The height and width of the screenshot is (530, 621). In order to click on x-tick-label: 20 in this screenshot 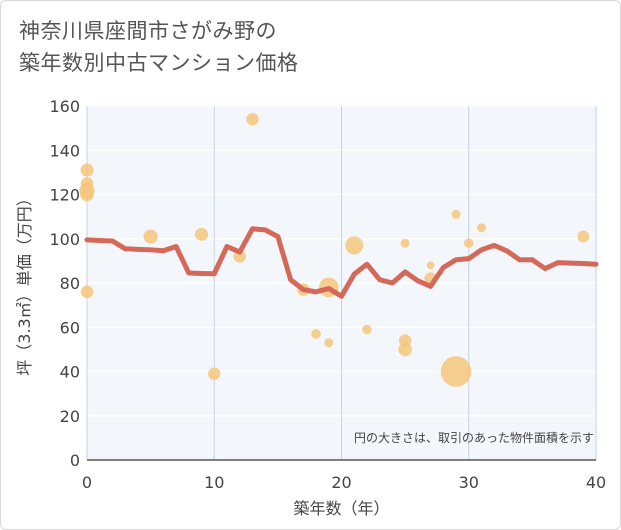, I will do `click(341, 482)`.